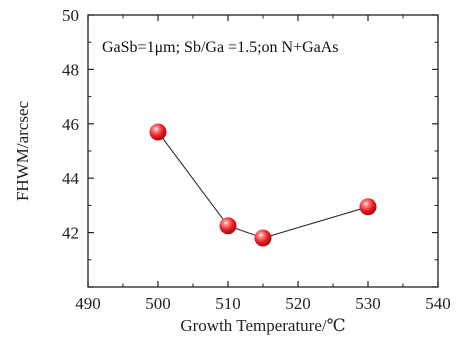 Image resolution: width=456 pixels, height=340 pixels. What do you see at coordinates (158, 303) in the screenshot?
I see `x-tick-label: 500` at bounding box center [158, 303].